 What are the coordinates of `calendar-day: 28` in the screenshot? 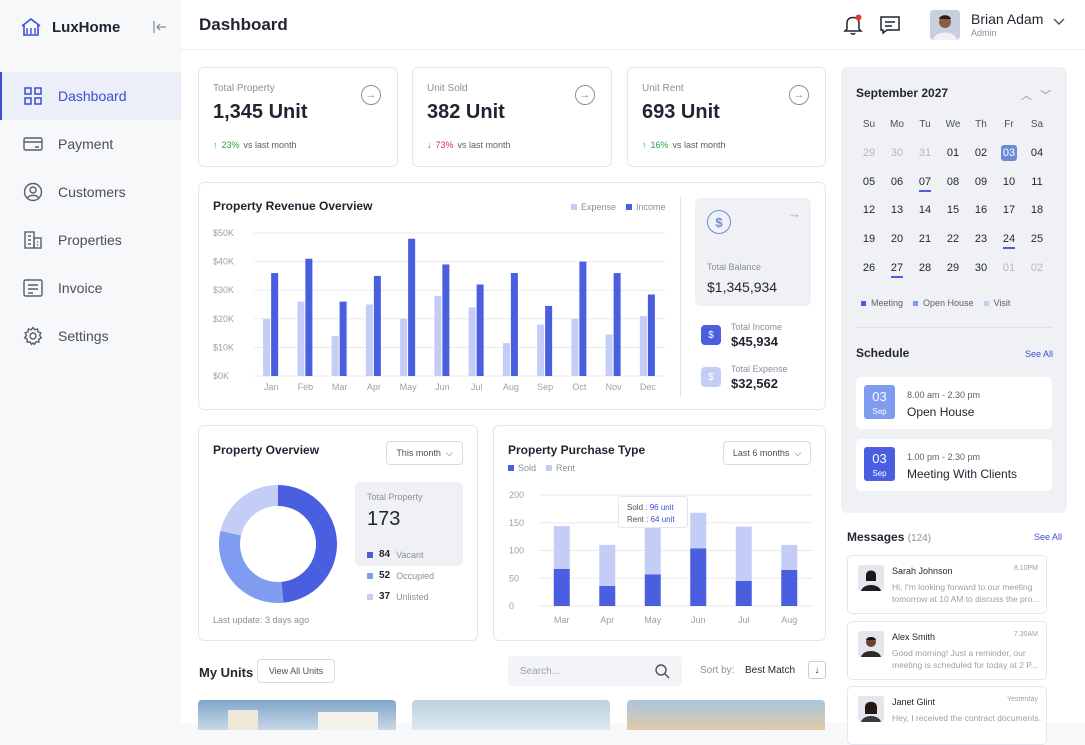 It's located at (925, 267).